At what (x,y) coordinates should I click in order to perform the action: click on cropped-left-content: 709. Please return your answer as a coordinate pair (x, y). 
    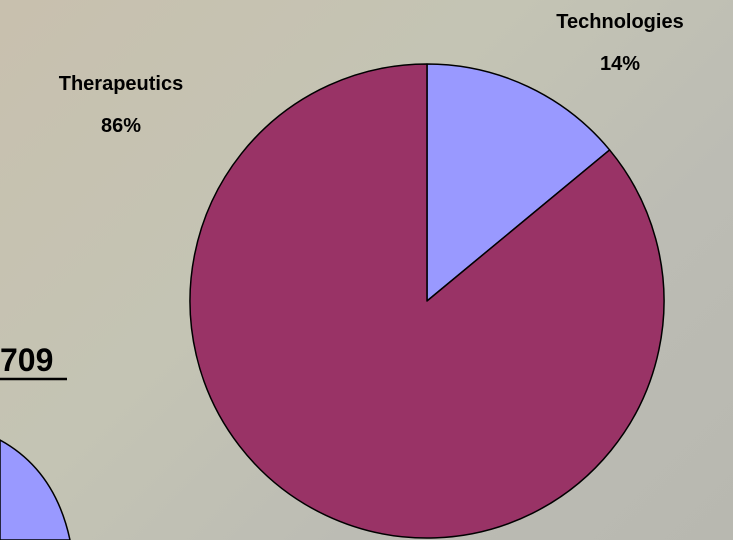
    Looking at the image, I should click on (35, 441).